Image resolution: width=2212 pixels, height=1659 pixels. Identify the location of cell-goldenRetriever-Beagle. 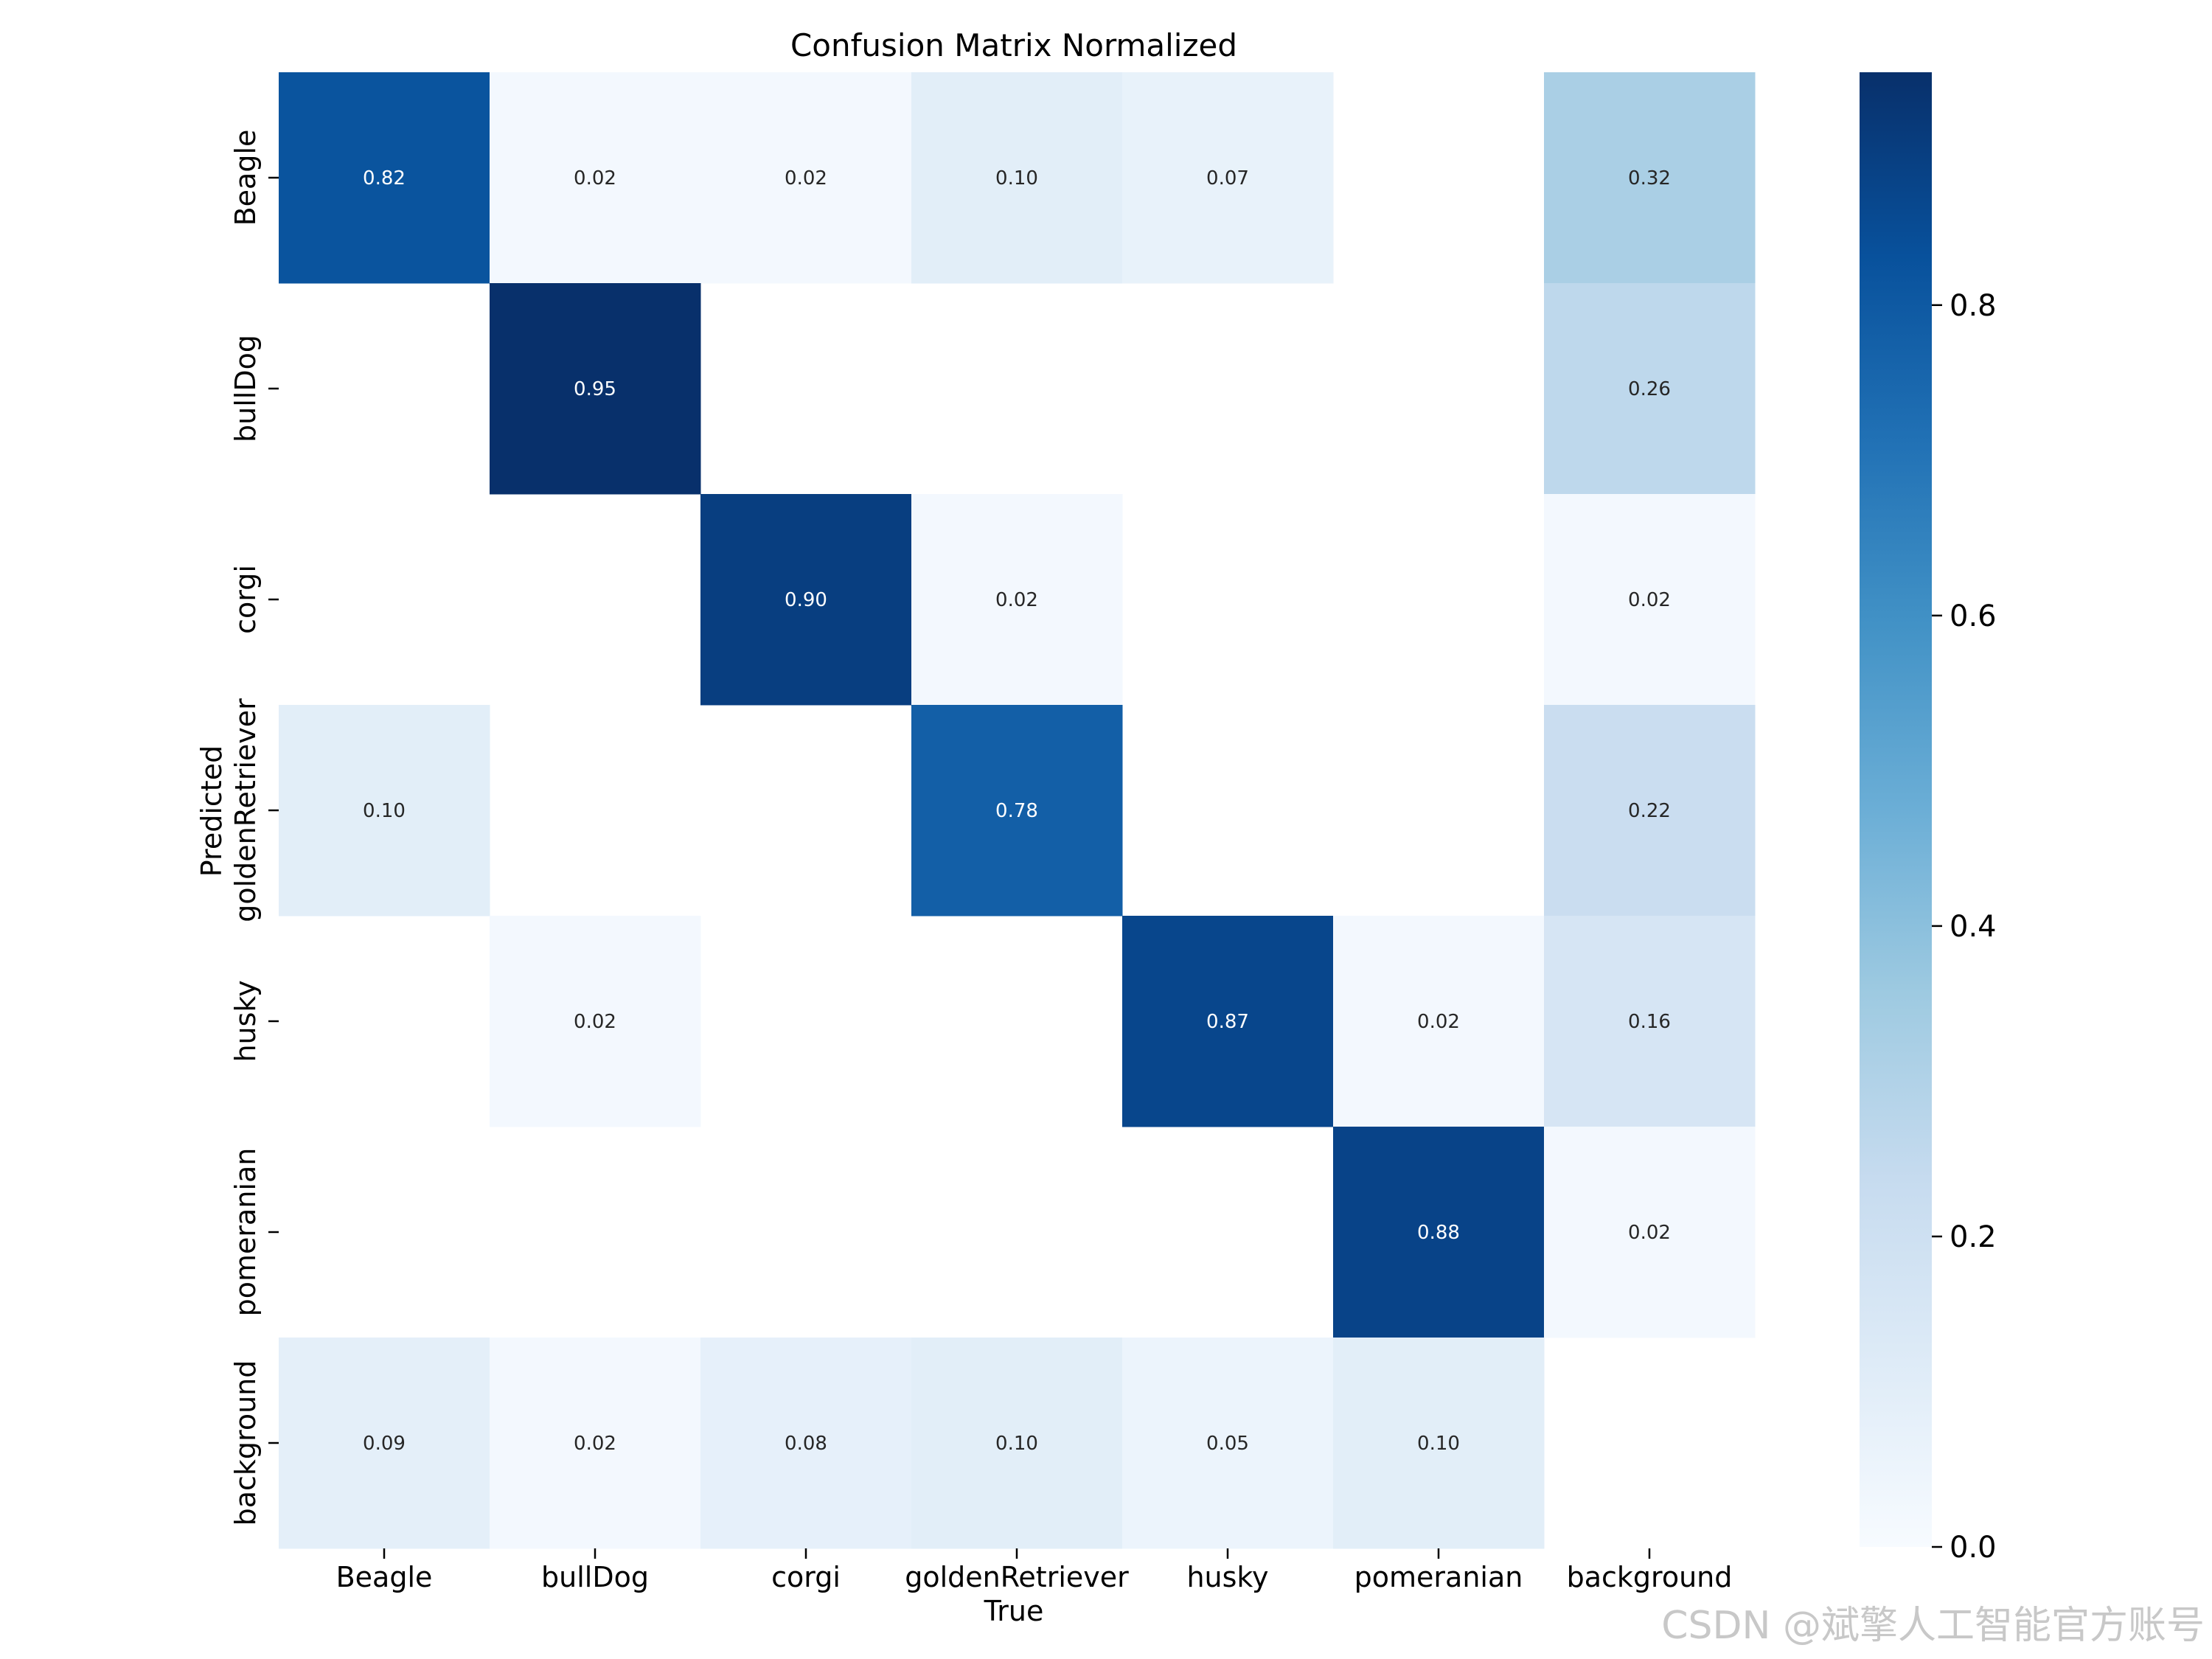
(384, 811).